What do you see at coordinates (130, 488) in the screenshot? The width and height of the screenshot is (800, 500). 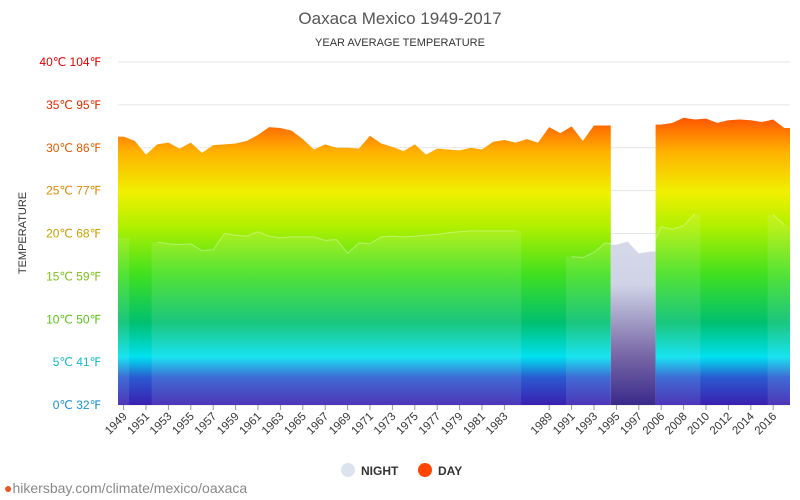 I see `source-text: hikersbay.com/climate/mexico/oaxaca` at bounding box center [130, 488].